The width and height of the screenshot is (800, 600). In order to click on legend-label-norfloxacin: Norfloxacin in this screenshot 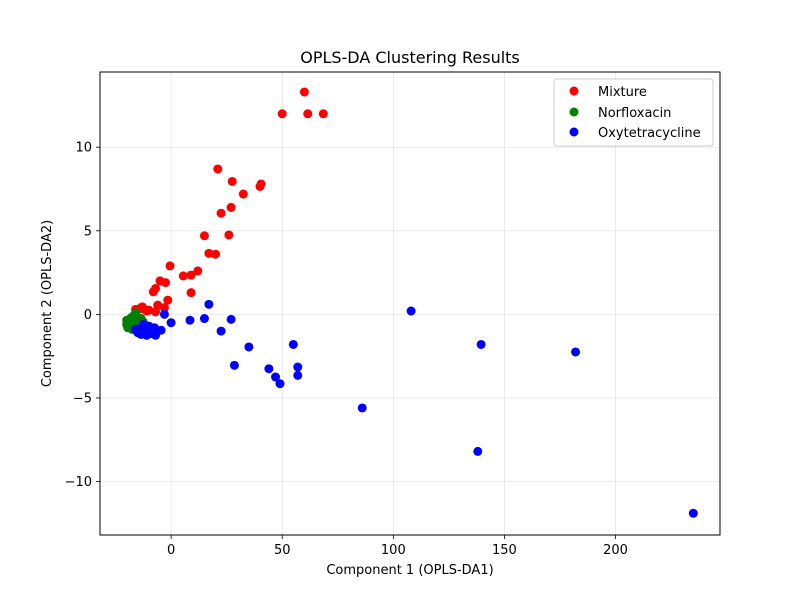, I will do `click(634, 113)`.